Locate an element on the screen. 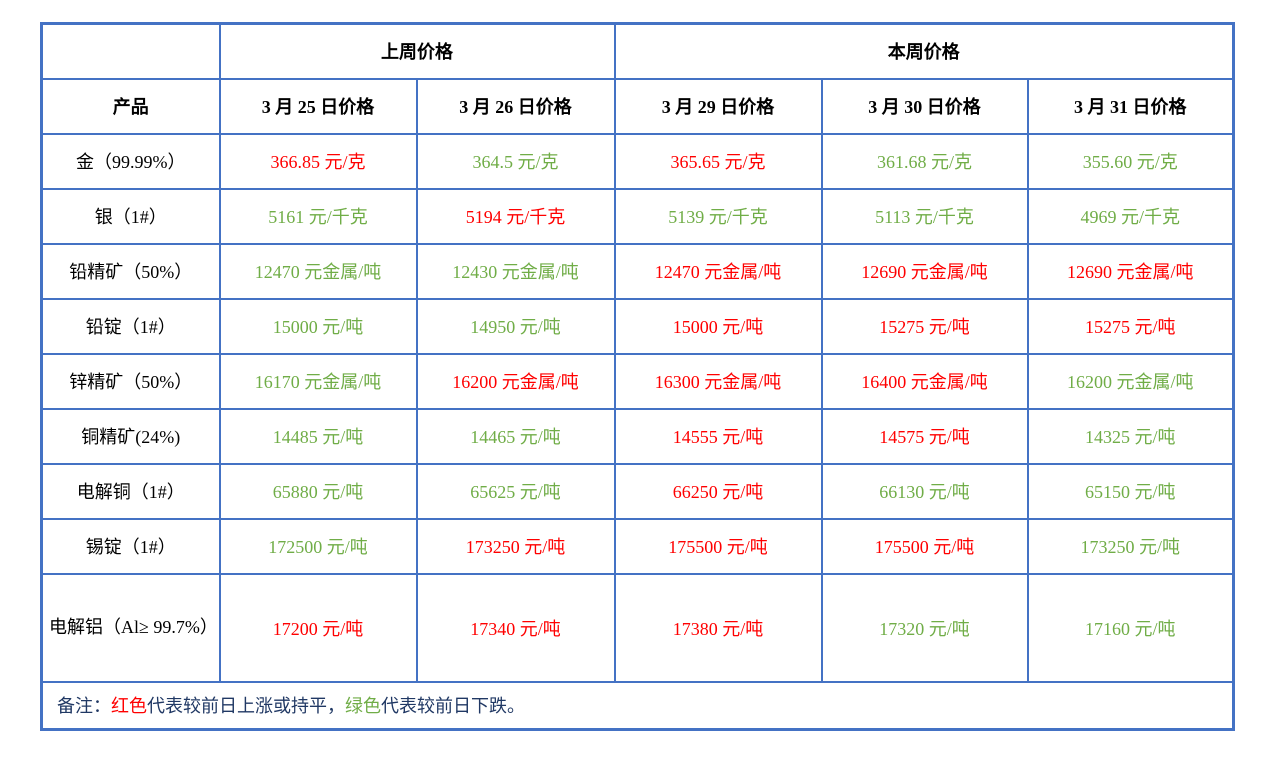 The image size is (1272, 768). product-cell: 金（99.99%） is located at coordinates (130, 161).